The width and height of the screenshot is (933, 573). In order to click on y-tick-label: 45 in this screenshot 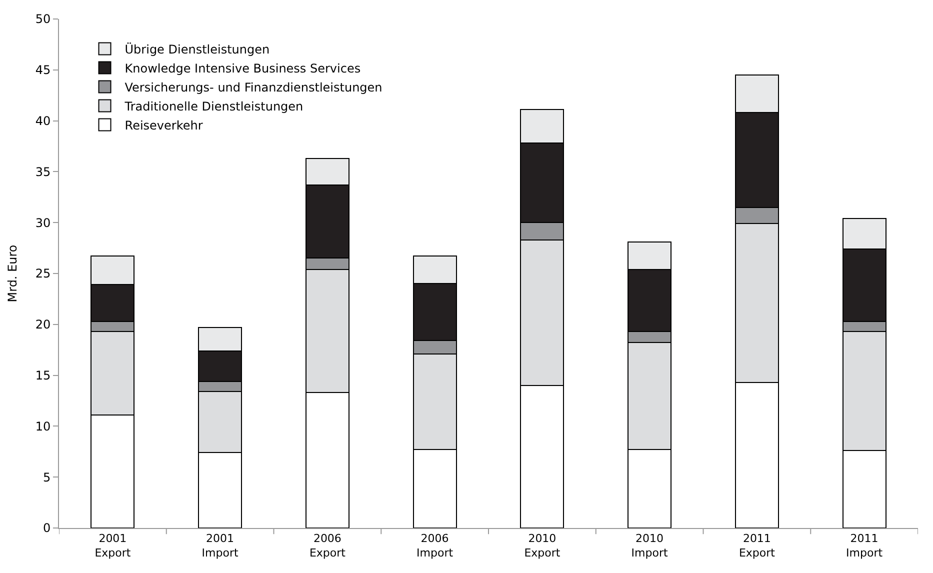, I will do `click(43, 70)`.